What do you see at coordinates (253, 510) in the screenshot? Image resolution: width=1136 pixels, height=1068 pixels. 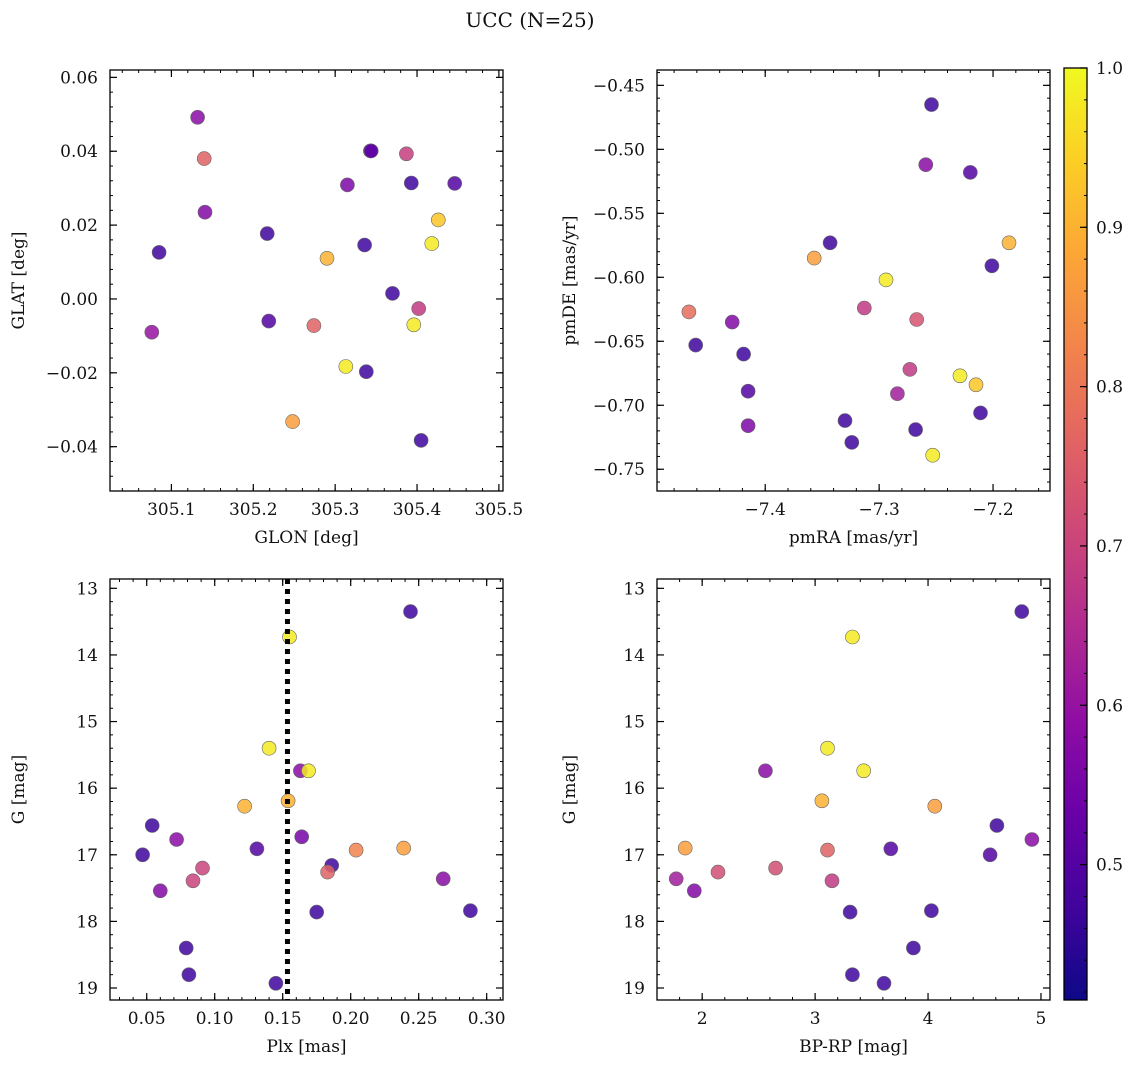 I see `x-tick-label: 305.2` at bounding box center [253, 510].